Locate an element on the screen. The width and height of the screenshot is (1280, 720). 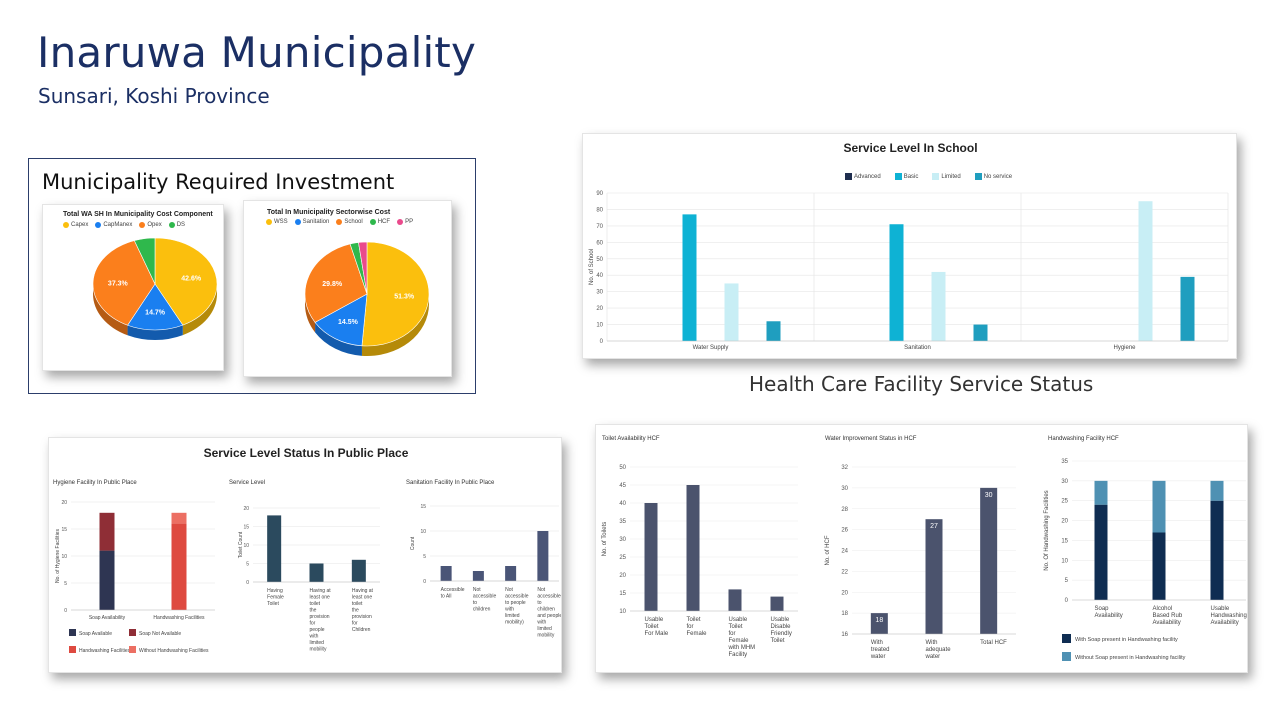
pie-legend: Capex CapManex Opex DS is located at coordinates (124, 225).